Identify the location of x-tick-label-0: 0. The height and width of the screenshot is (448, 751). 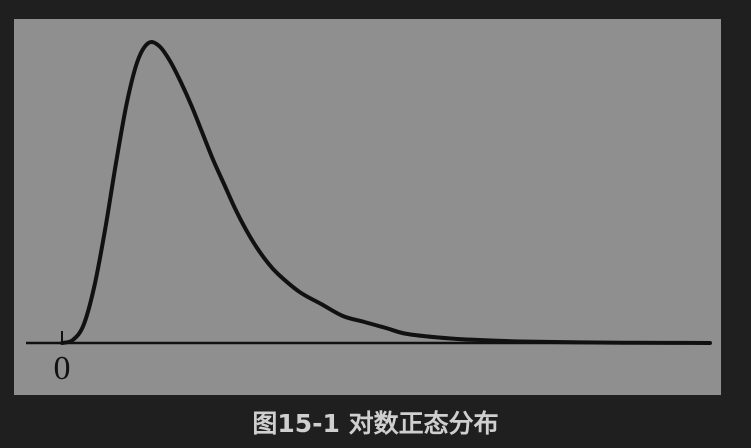
(62, 368).